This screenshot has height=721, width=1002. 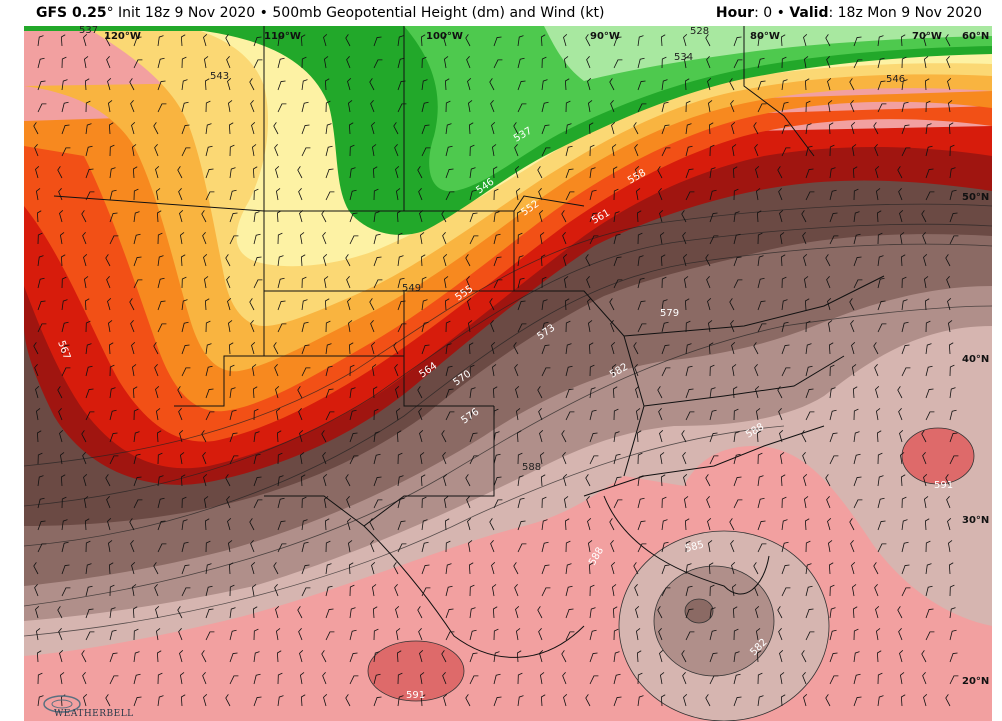 What do you see at coordinates (849, 13) in the screenshot?
I see `header-valid: Hour: 0 • Valid: 18z Mon 9 Nov 2020` at bounding box center [849, 13].